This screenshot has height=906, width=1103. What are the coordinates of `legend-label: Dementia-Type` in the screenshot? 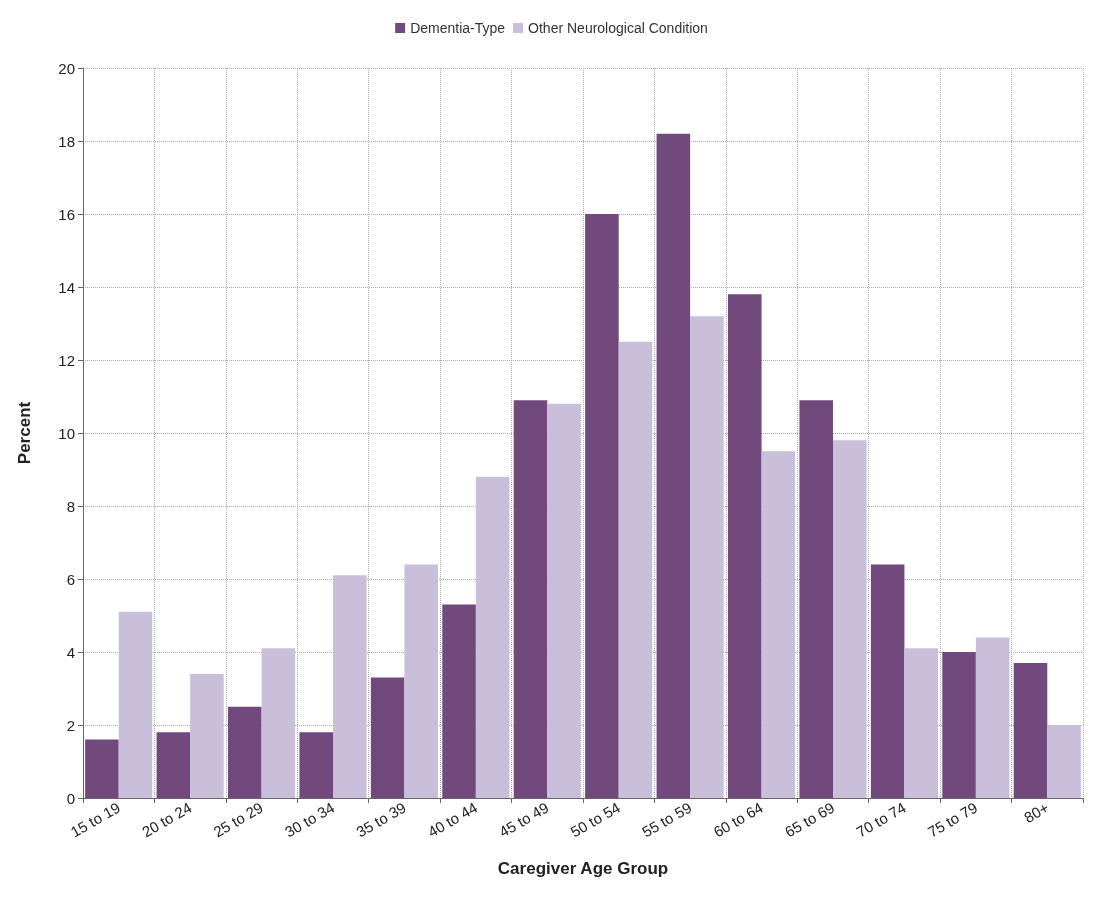 It's located at (458, 28).